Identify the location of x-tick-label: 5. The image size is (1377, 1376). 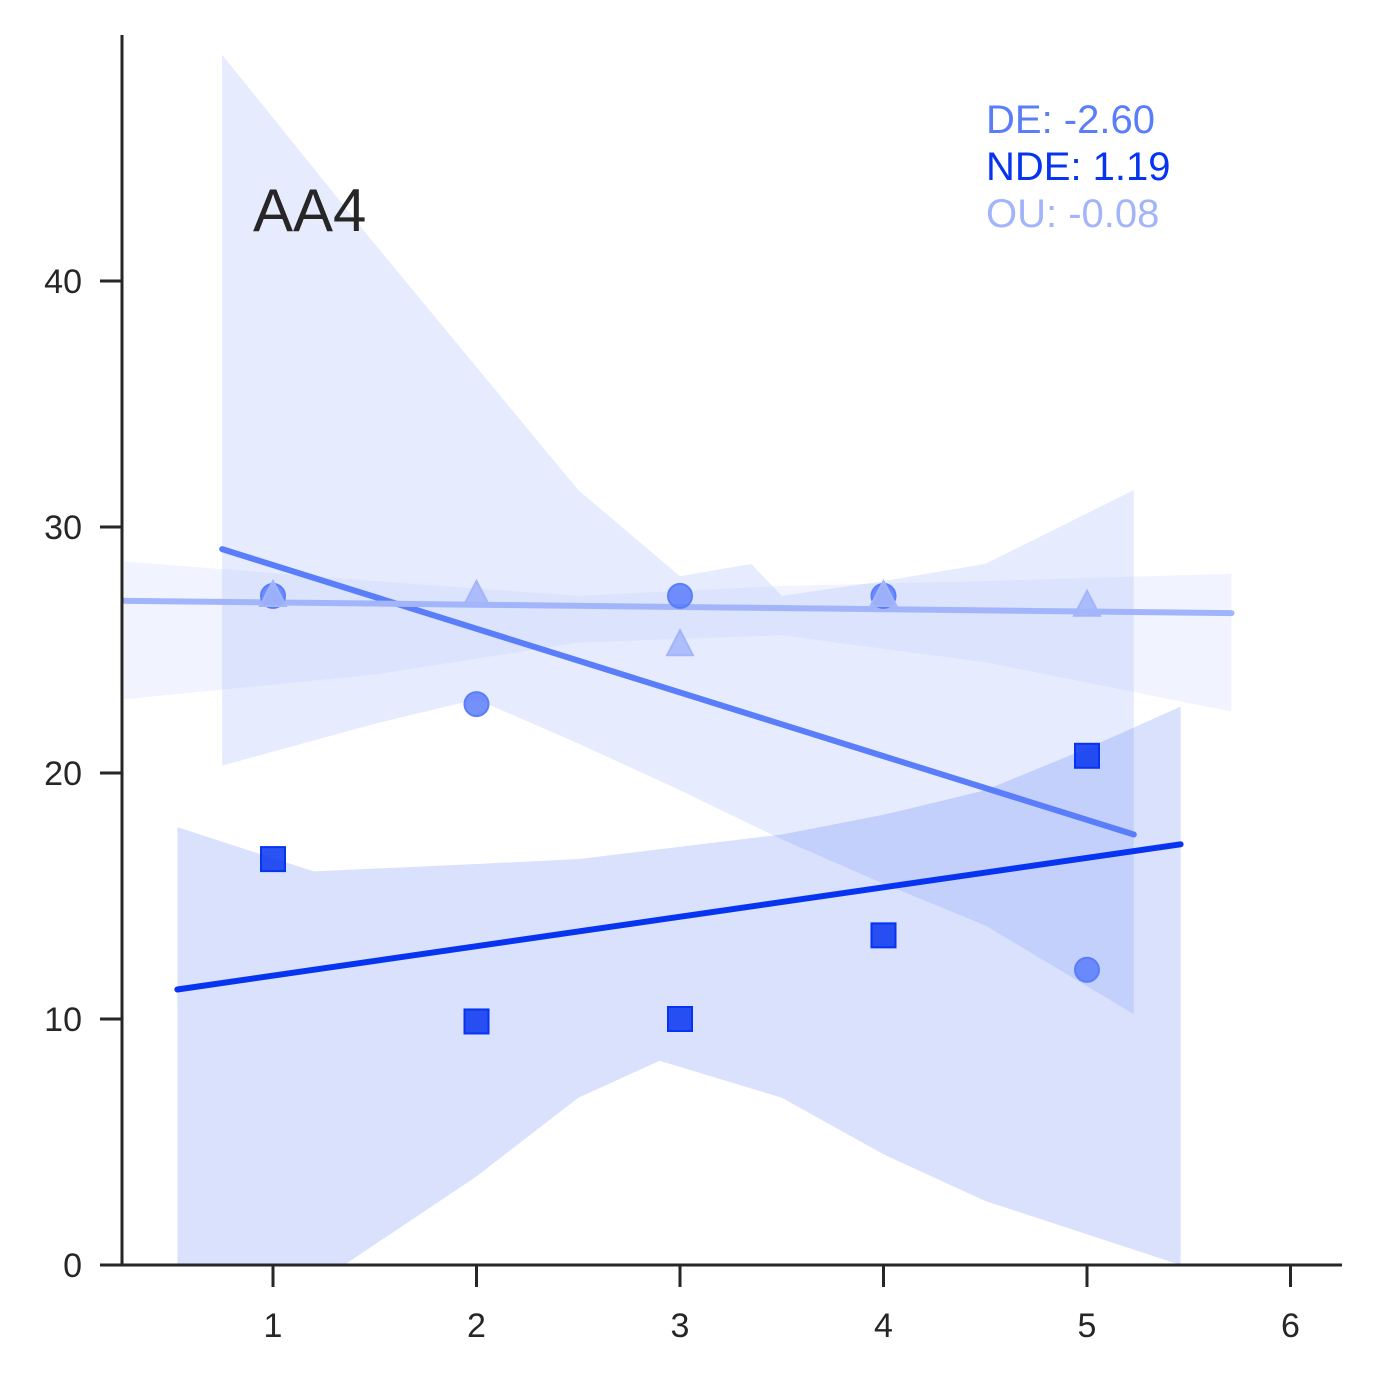
(1087, 1326).